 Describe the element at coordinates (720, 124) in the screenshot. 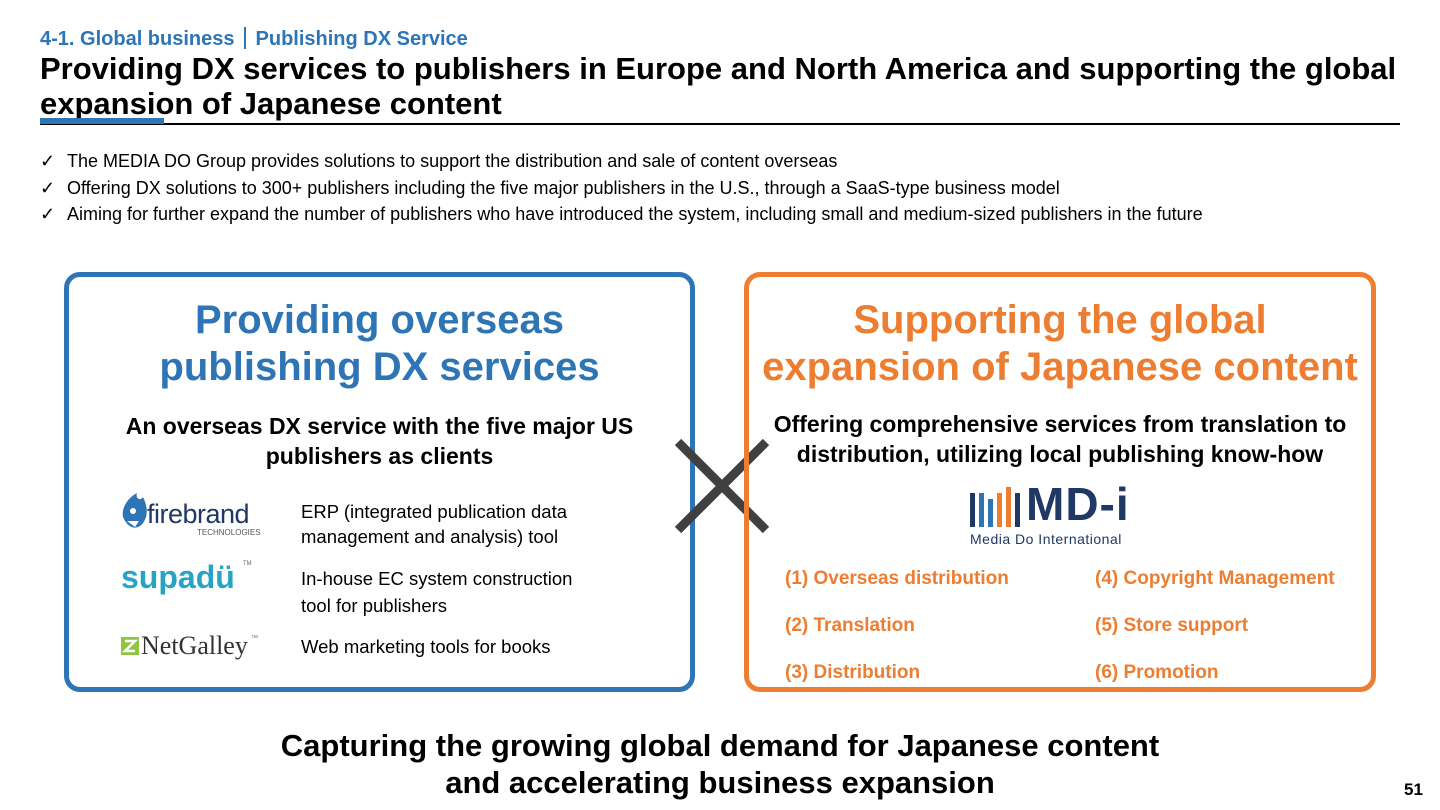

I see `title-divider` at that location.